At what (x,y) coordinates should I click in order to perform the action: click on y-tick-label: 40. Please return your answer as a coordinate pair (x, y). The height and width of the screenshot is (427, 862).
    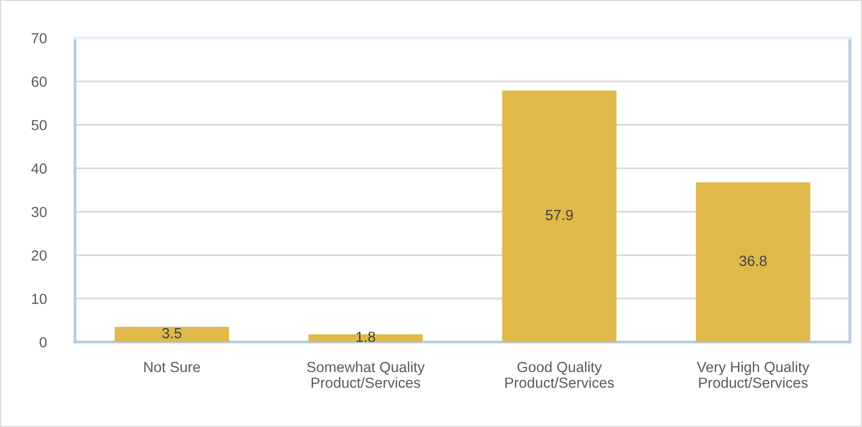
    Looking at the image, I should click on (39, 168).